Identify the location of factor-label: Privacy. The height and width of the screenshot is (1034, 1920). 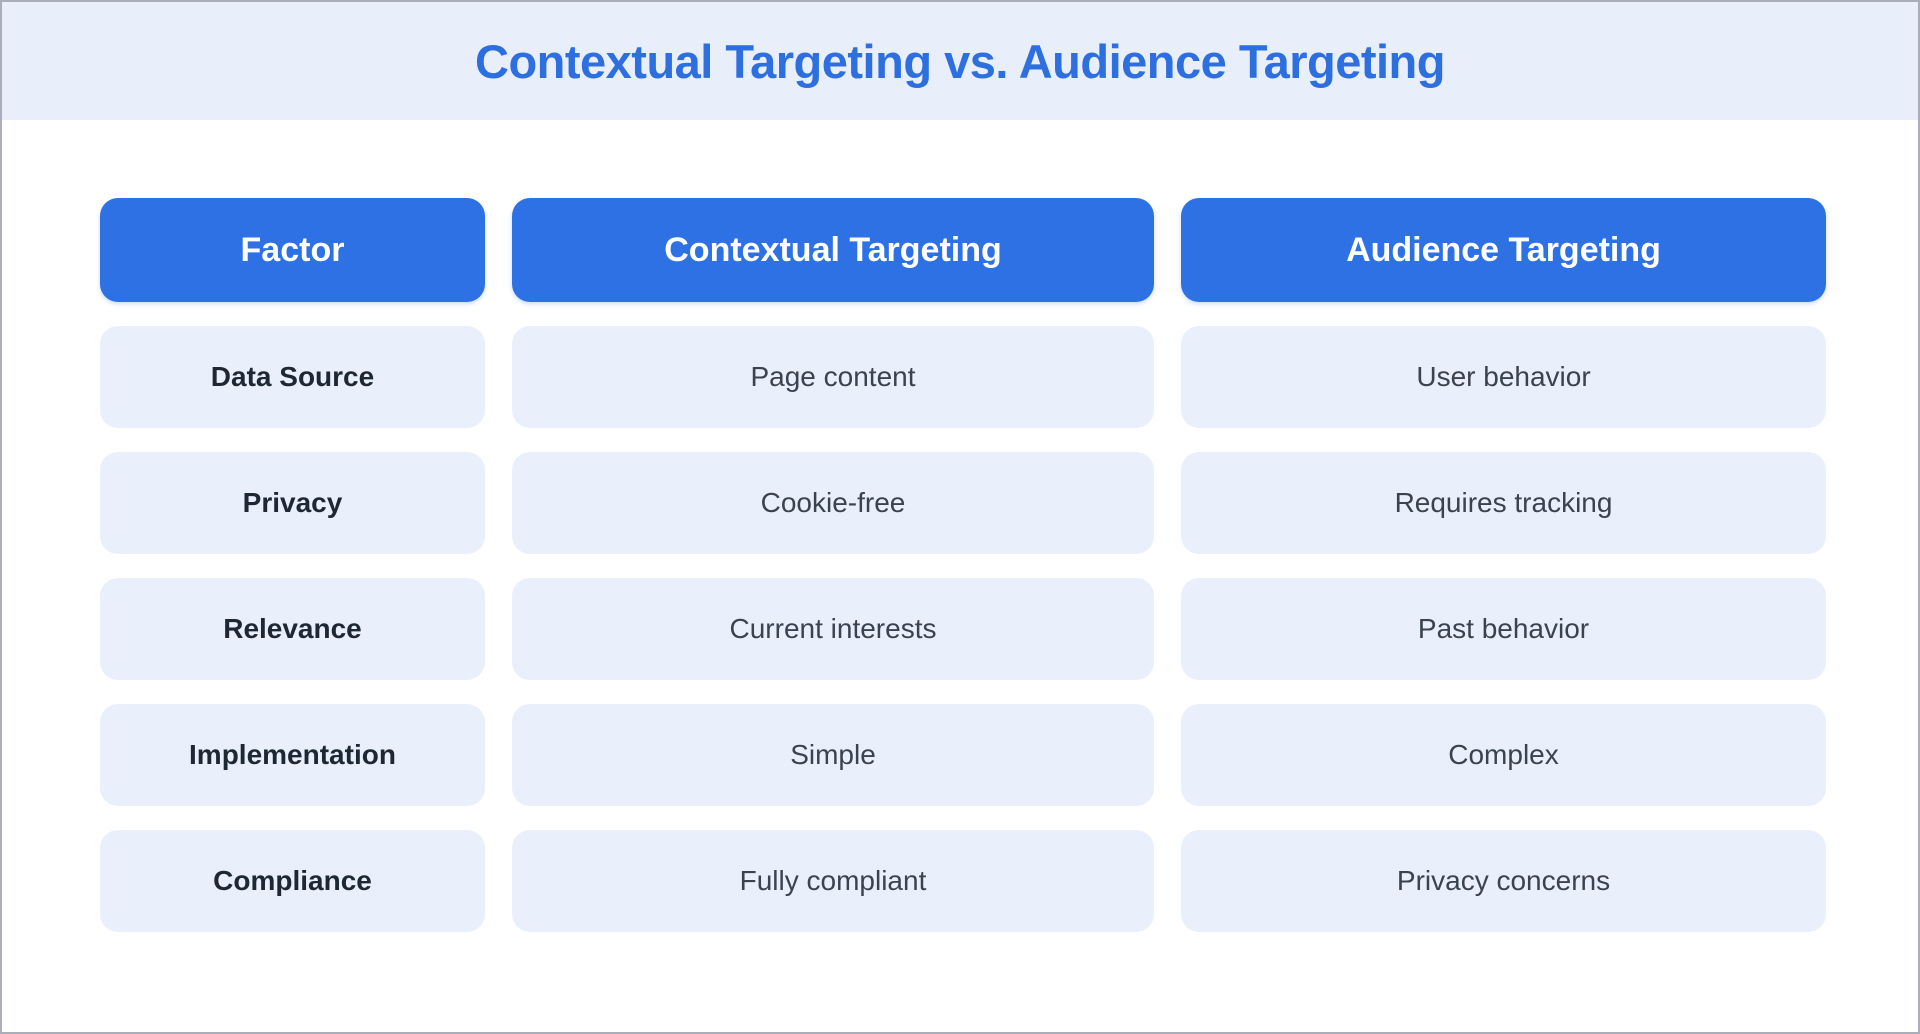
(292, 502).